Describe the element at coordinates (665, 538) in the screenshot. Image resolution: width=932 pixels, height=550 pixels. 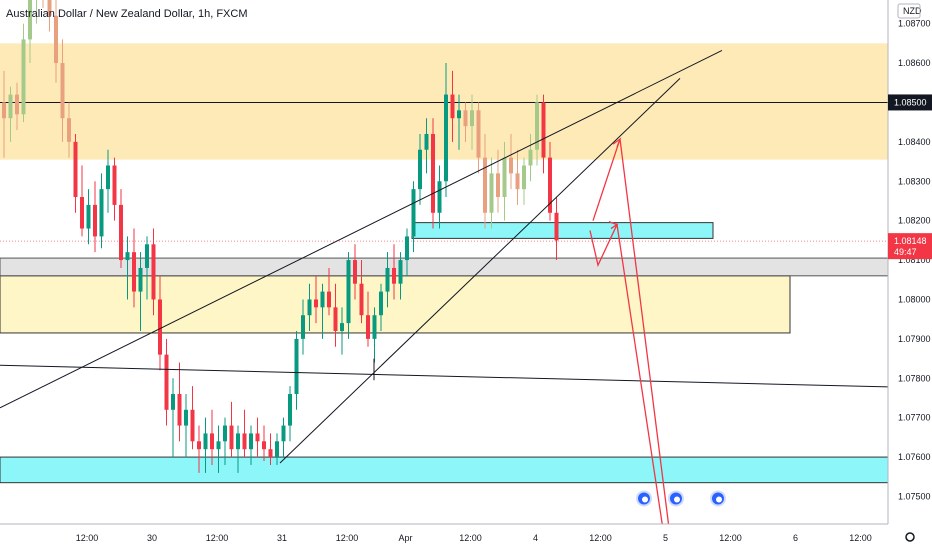
I see `x-tick-label: 5` at that location.